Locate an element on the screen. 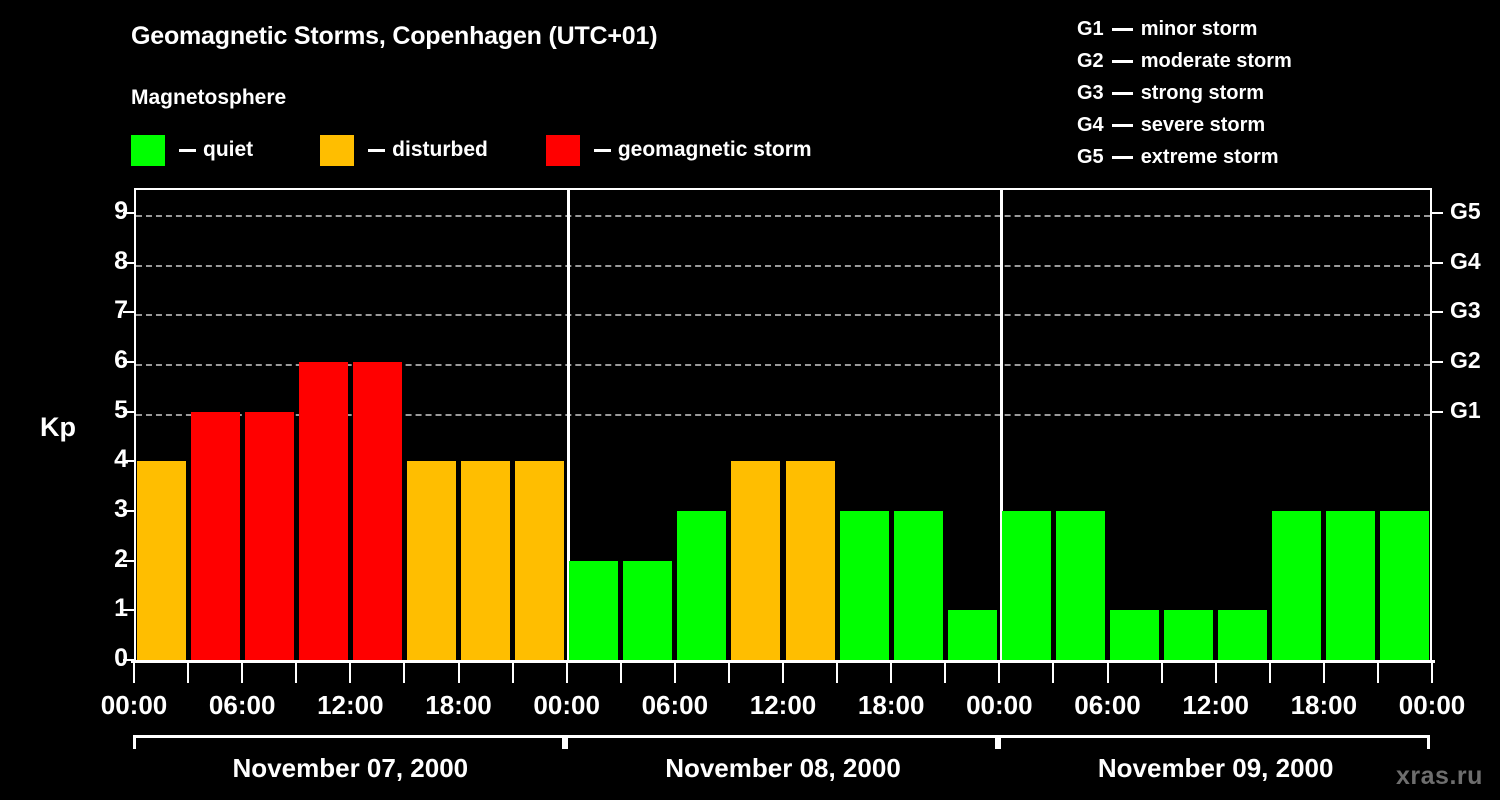 This screenshot has height=800, width=1500. date-bracket is located at coordinates (1214, 742).